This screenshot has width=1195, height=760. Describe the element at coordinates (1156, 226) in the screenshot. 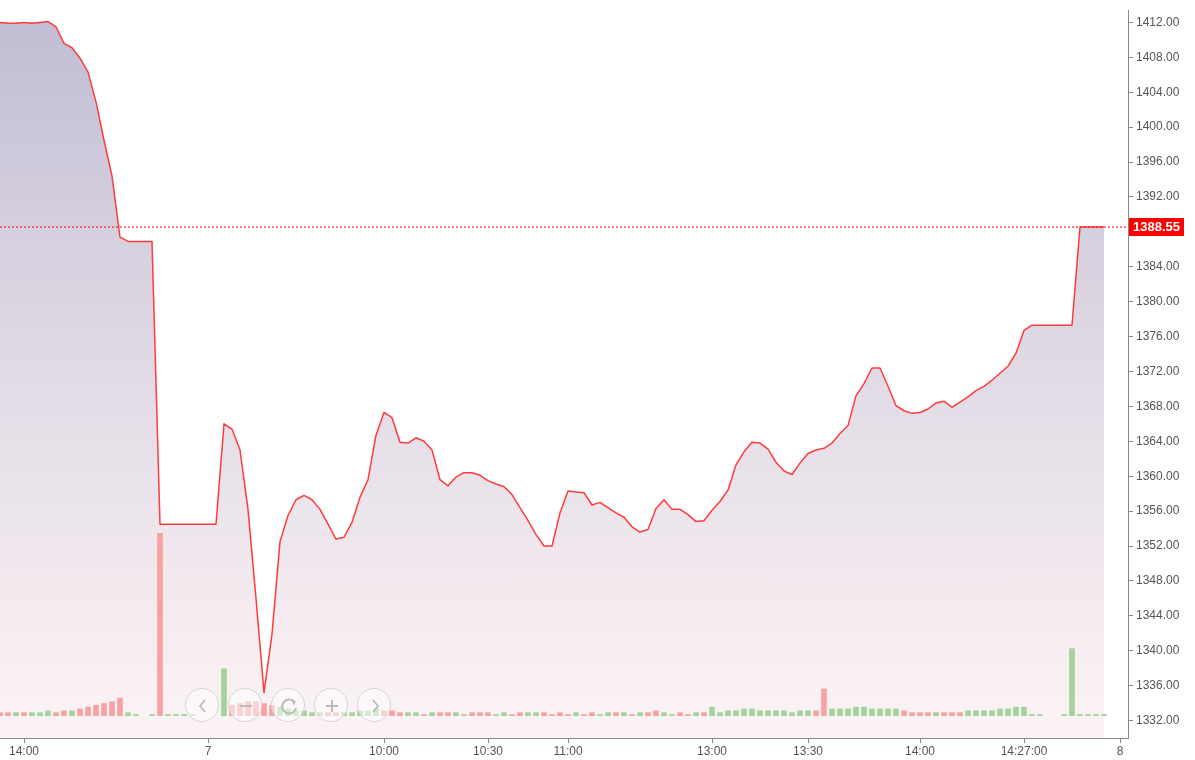

I see `ref-line-label: 1388.55` at that location.